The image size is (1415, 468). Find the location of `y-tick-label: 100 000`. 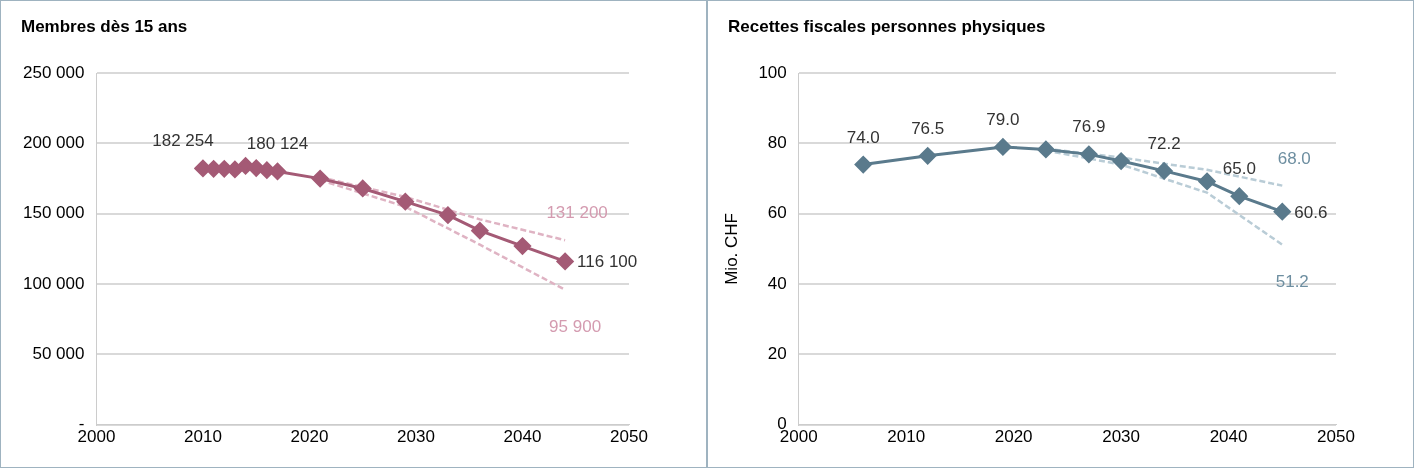

y-tick-label: 100 000 is located at coordinates (54, 283).